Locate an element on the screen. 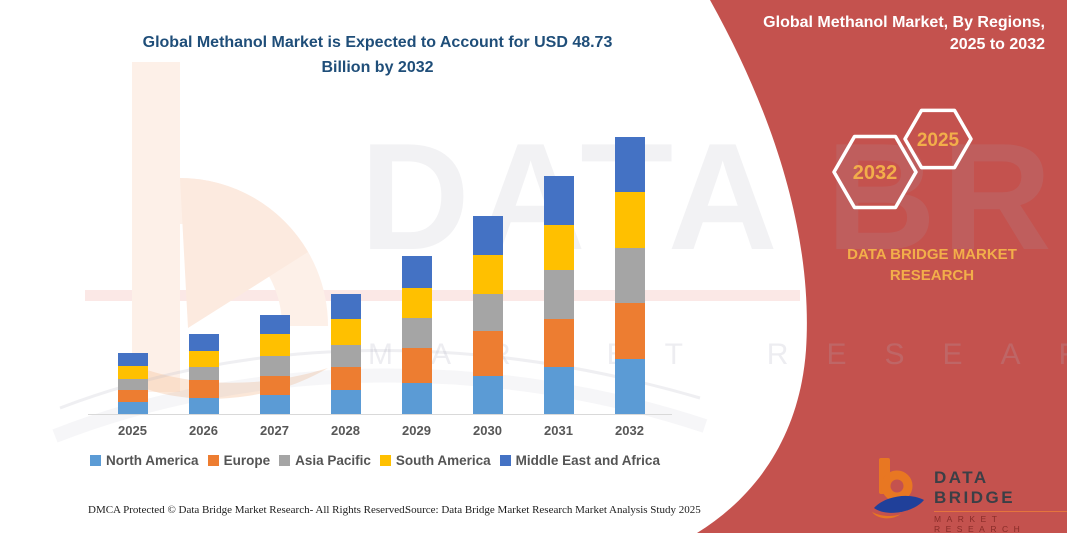  side-panel-title-line2: 2025 to 2032 is located at coordinates (997, 44).